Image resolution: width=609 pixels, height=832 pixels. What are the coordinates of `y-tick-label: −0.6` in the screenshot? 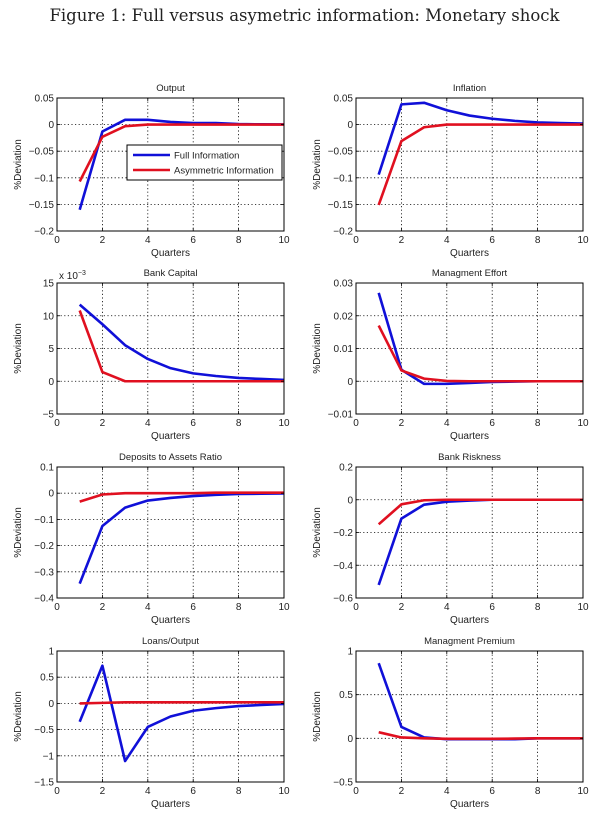 It's located at (343, 599).